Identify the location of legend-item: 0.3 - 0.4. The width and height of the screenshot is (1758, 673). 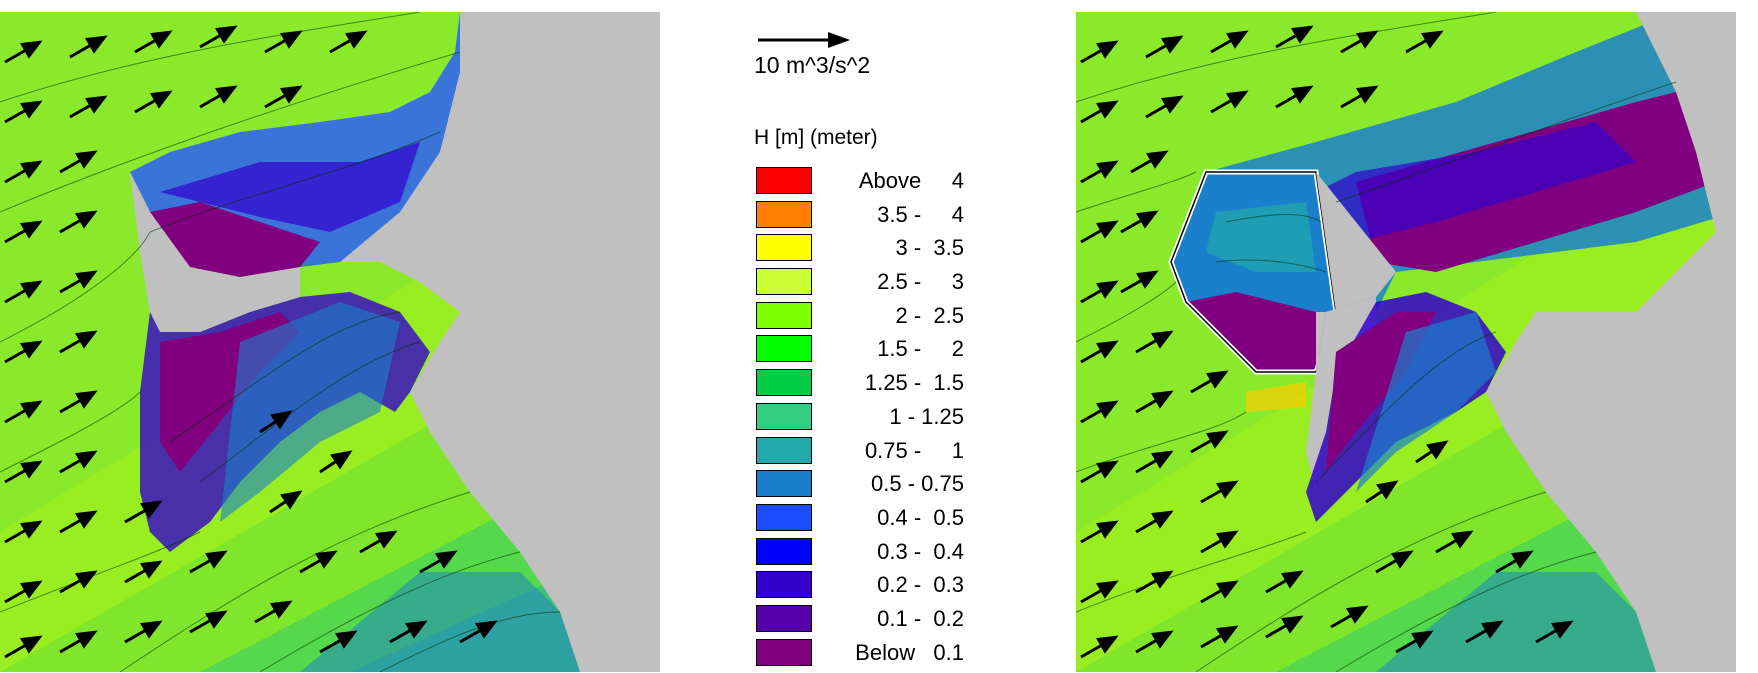
(876, 553).